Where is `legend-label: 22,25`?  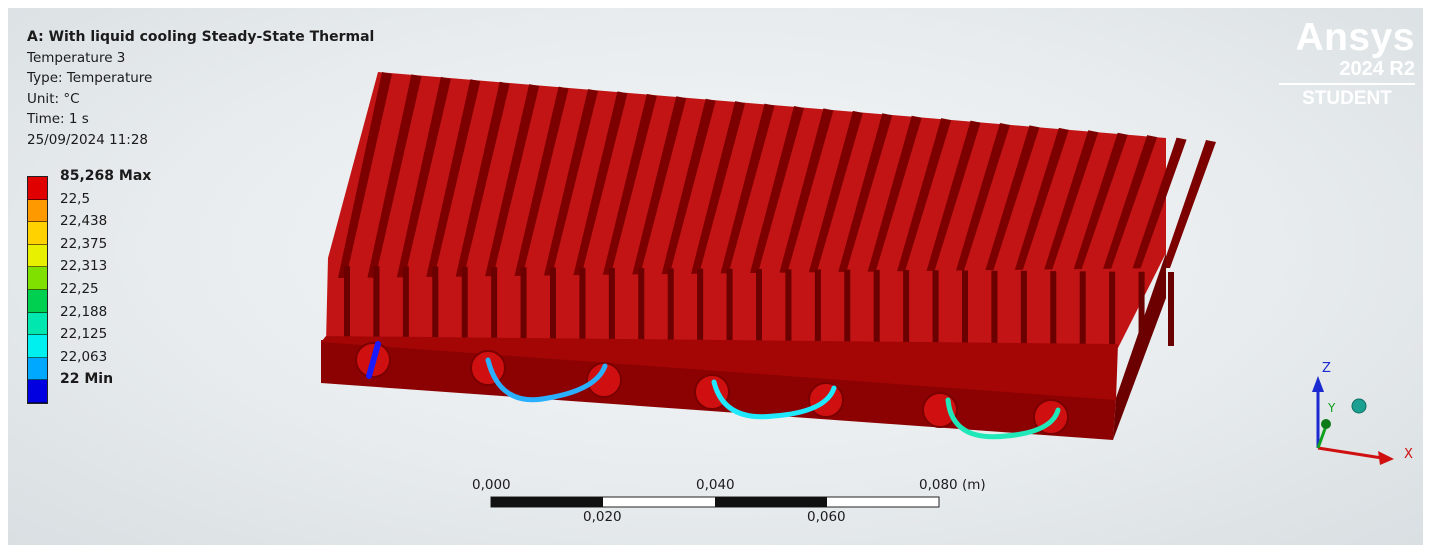
legend-label: 22,25 is located at coordinates (79, 289).